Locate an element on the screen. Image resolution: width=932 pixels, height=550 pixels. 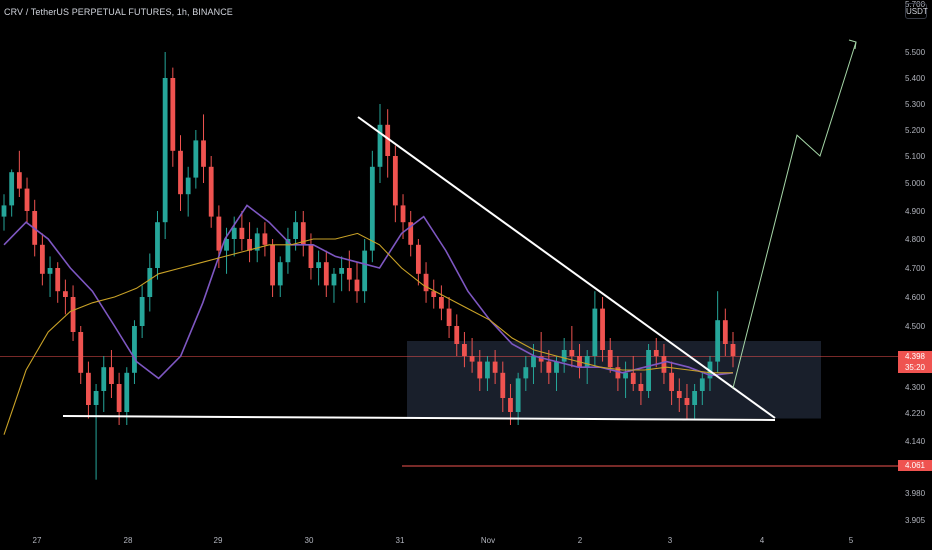
x-tick-label: Nov is located at coordinates (488, 540).